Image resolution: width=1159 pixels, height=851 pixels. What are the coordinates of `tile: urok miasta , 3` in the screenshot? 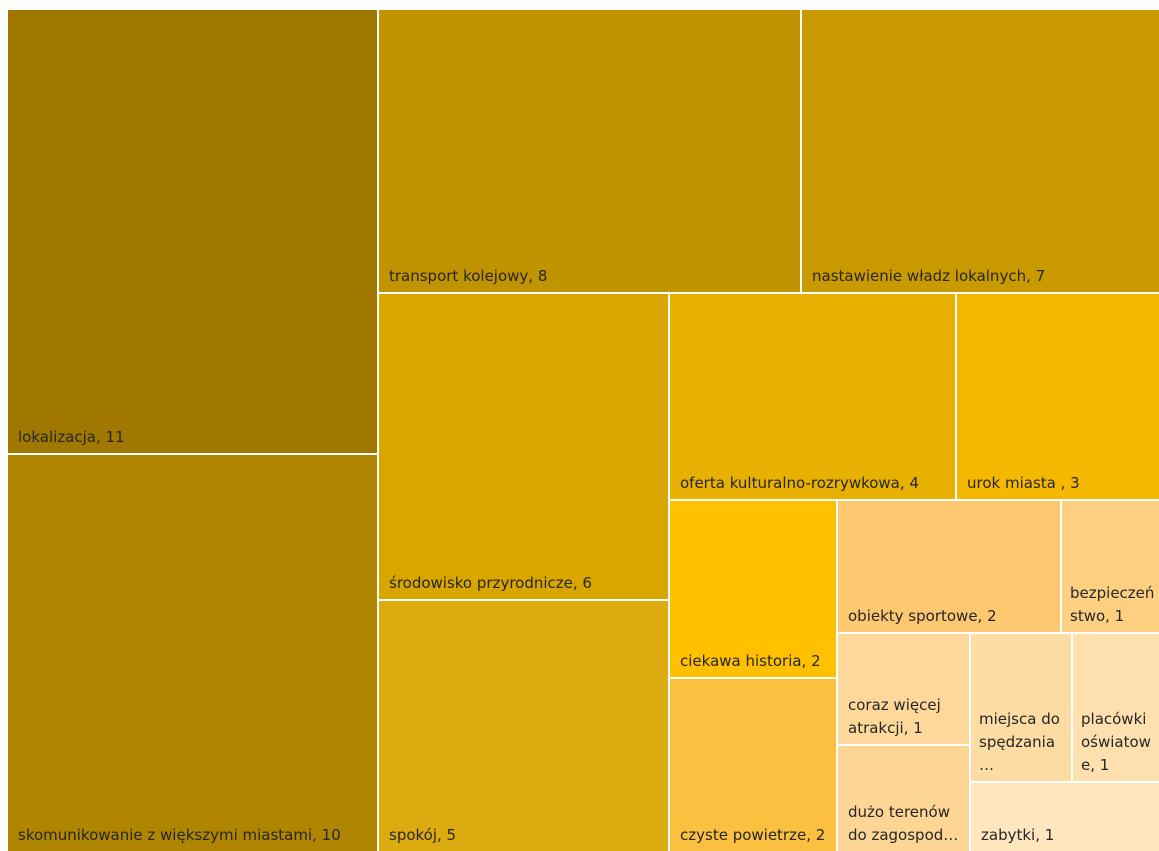 It's located at (1058, 396).